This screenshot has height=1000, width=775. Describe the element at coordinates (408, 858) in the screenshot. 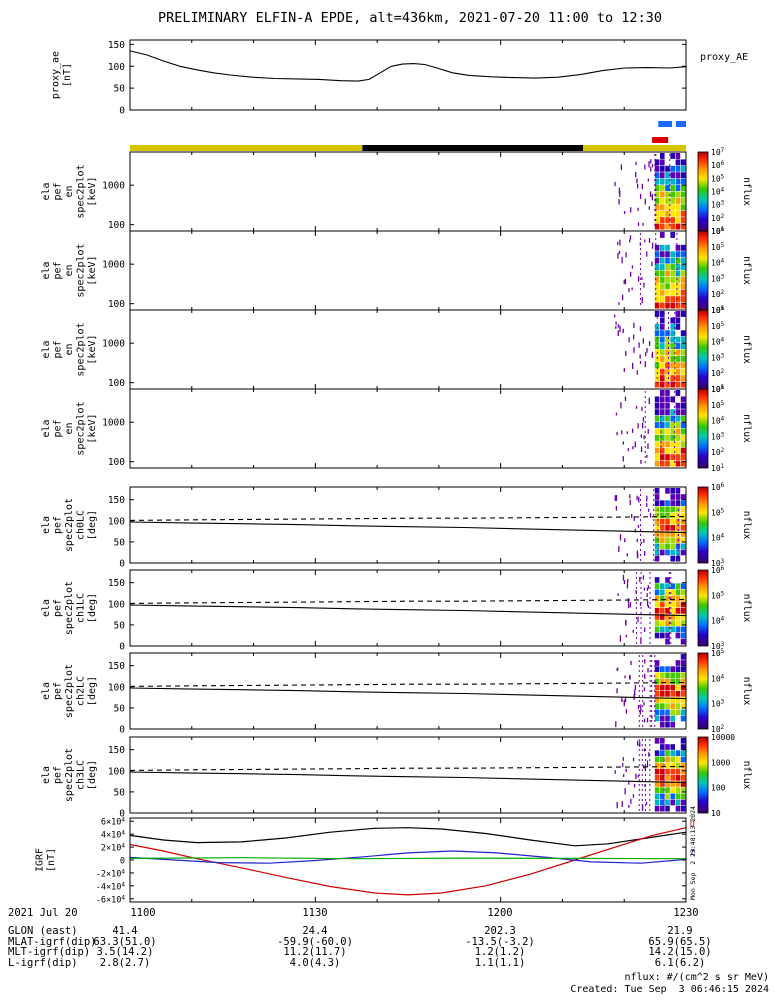

I see `data-line` at that location.